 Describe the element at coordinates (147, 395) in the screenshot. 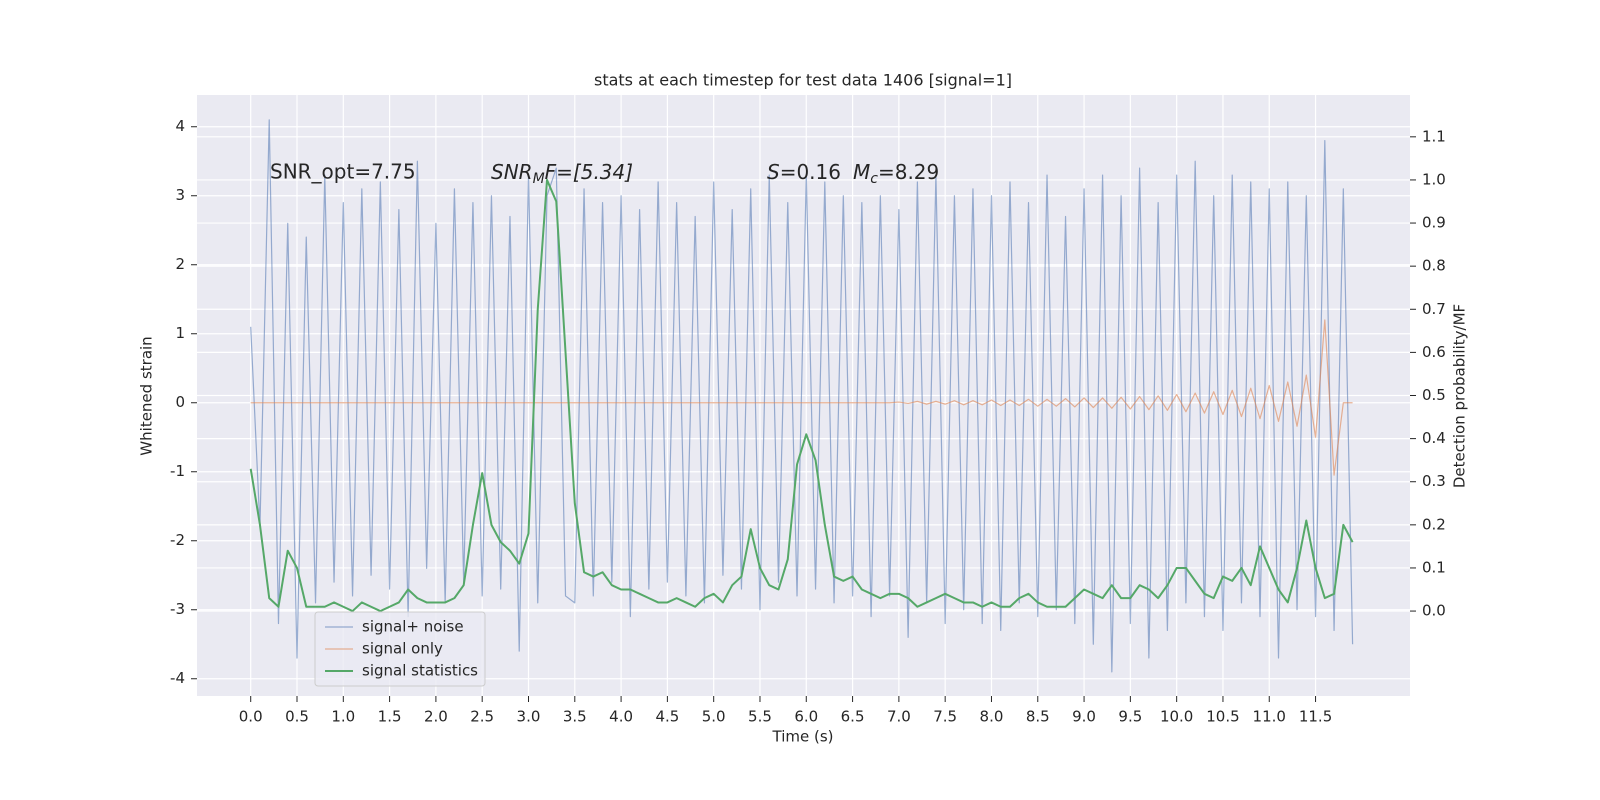

I see `y-axis-label: Whitened strain` at that location.